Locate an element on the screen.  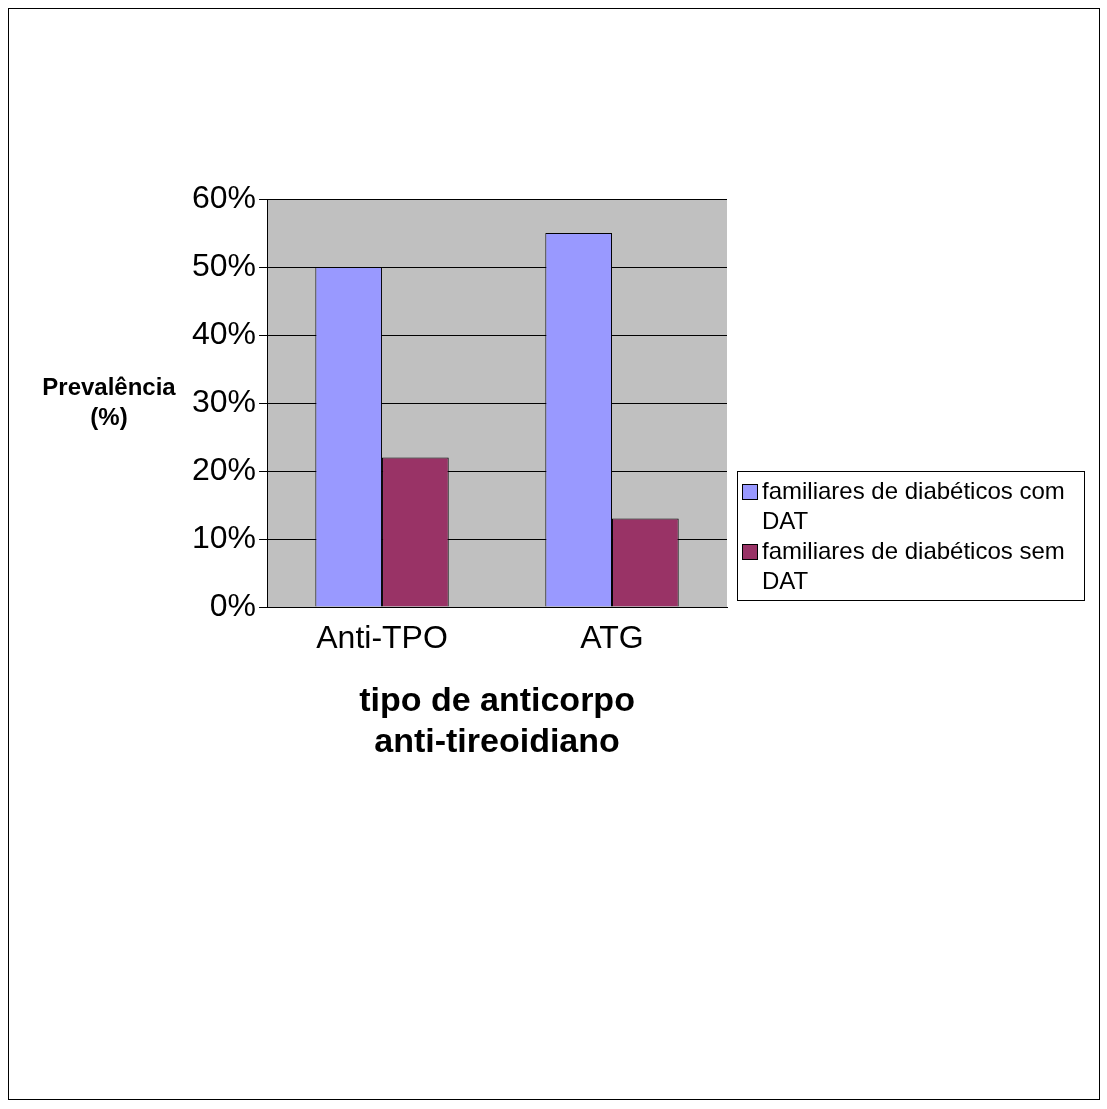
y-tick-label: 20% is located at coordinates (224, 468).